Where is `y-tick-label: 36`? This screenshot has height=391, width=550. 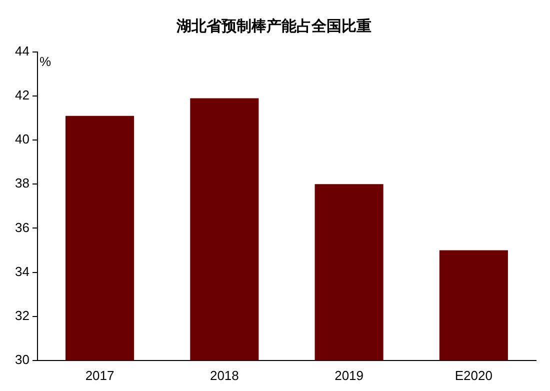 y-tick-label: 36 is located at coordinates (22, 227).